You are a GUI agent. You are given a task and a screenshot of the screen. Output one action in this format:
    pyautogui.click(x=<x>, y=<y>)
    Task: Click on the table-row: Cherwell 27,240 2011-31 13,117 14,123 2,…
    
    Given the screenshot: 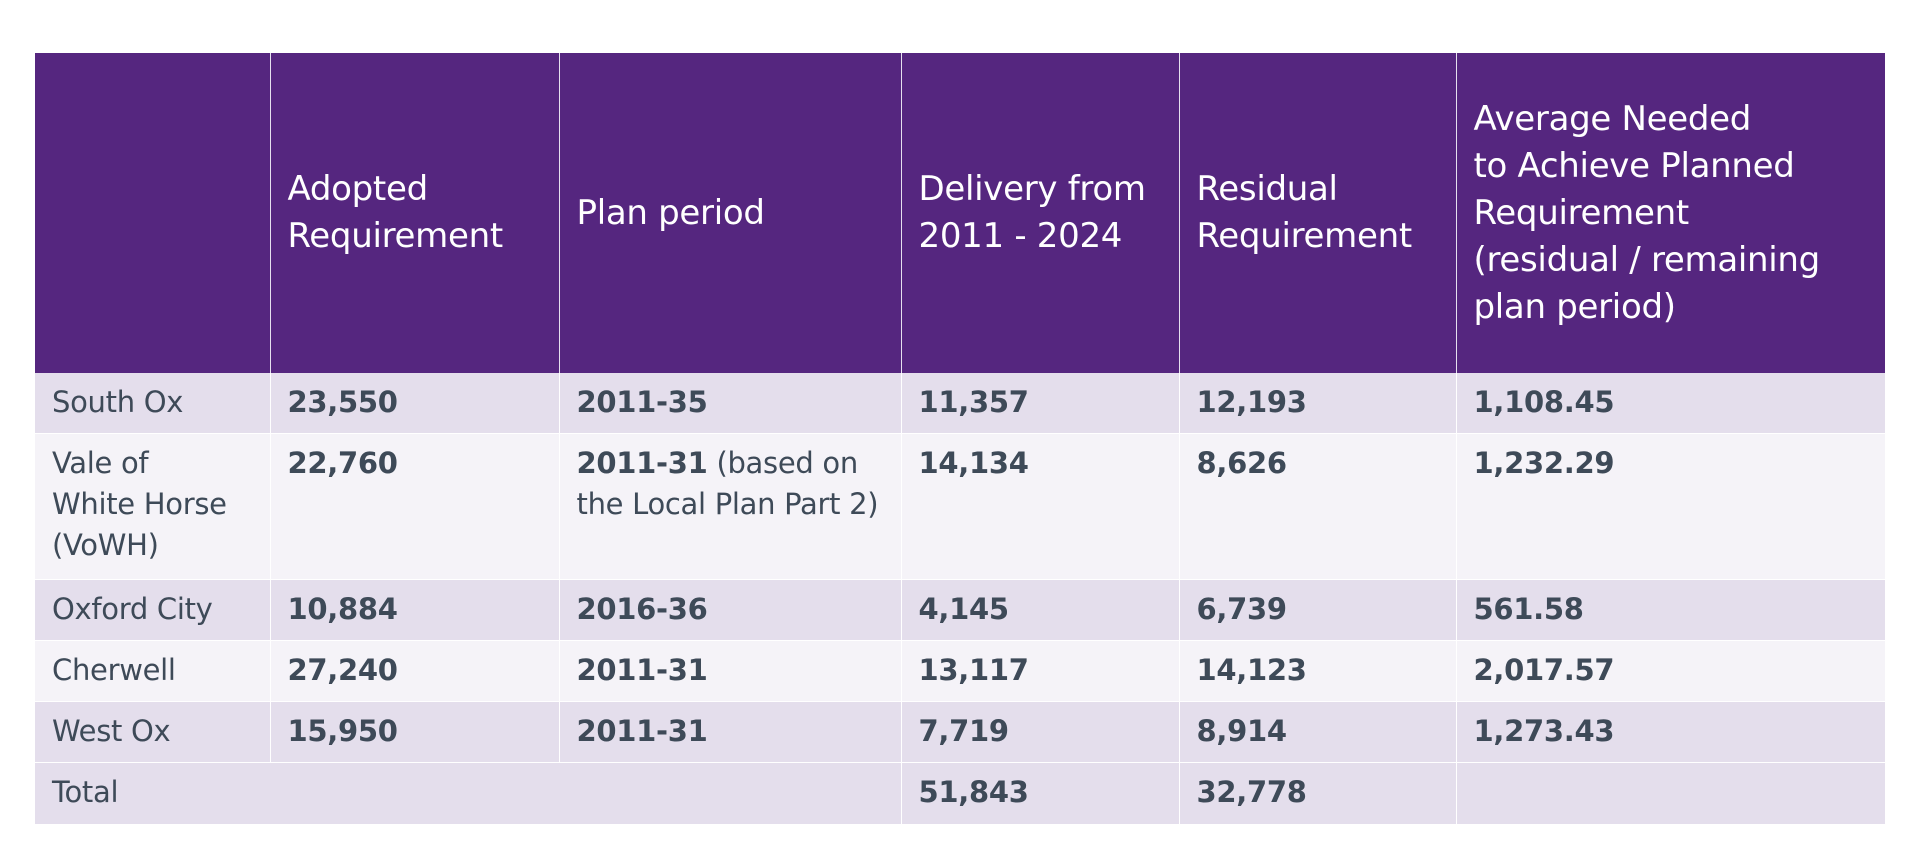 What is the action you would take?
    pyautogui.click(x=960, y=671)
    